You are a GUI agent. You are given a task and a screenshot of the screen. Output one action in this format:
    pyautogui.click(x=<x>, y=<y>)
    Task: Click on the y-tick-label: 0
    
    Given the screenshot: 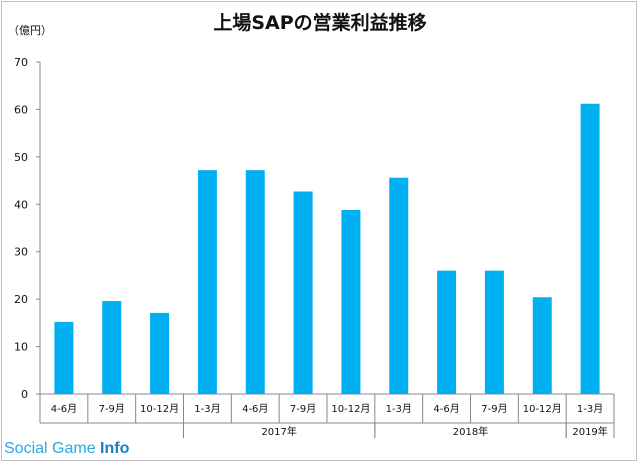 What is the action you would take?
    pyautogui.click(x=24, y=394)
    